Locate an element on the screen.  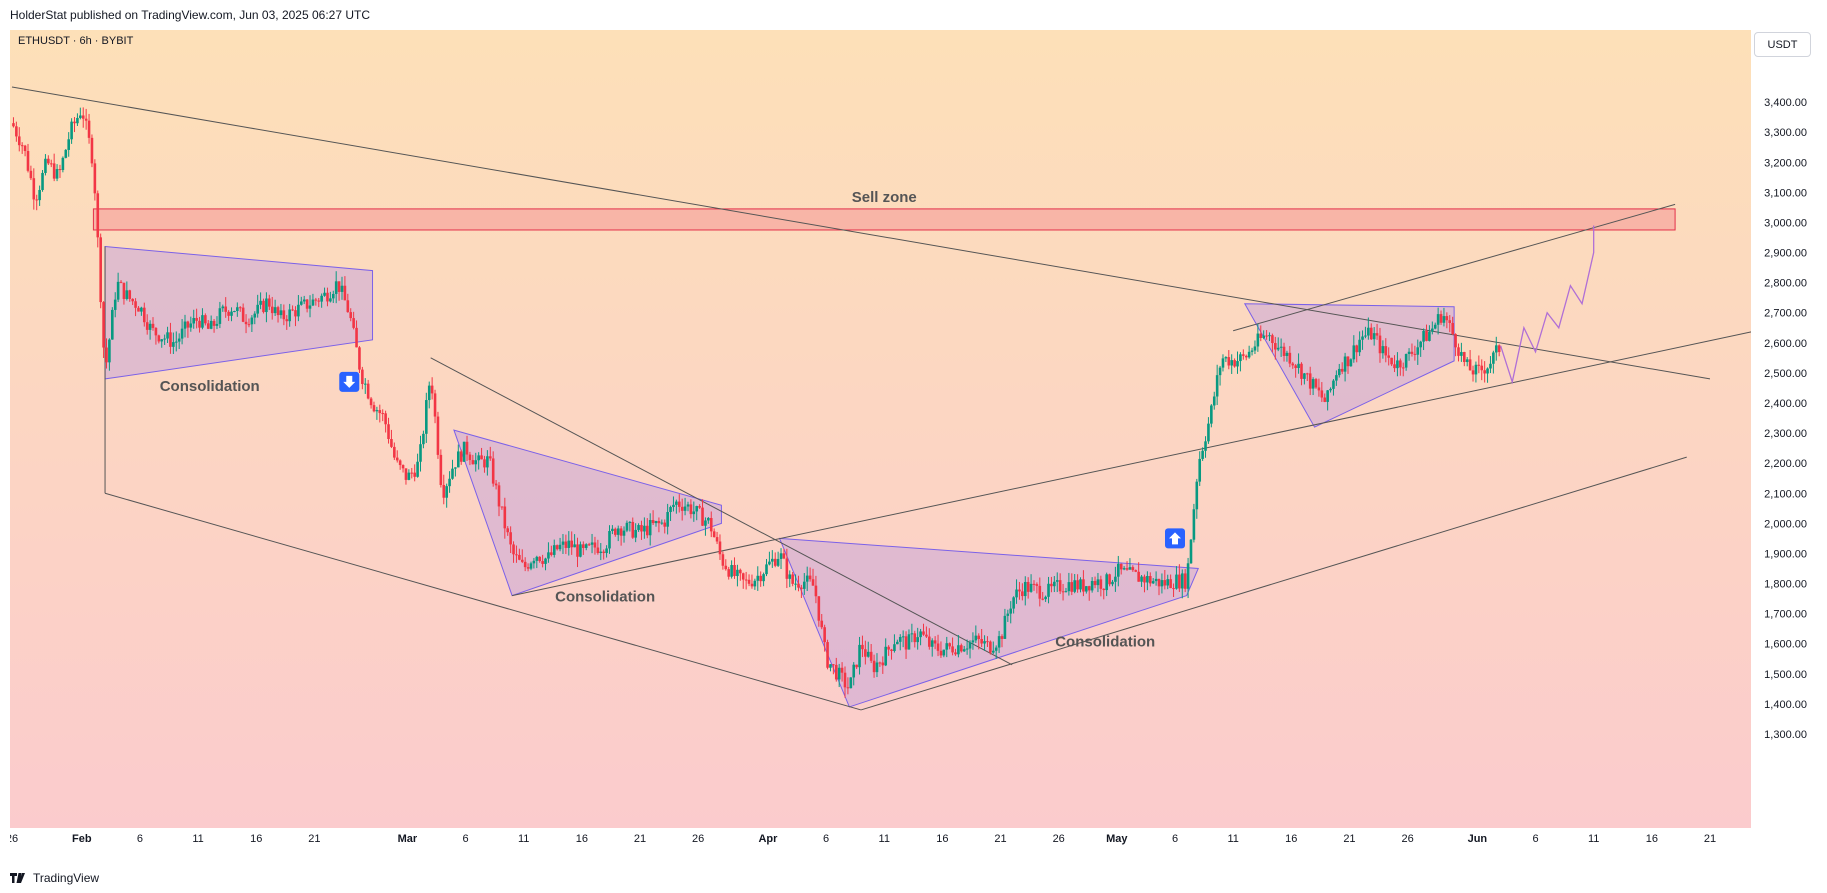
time-tick-label: Mar is located at coordinates (408, 839).